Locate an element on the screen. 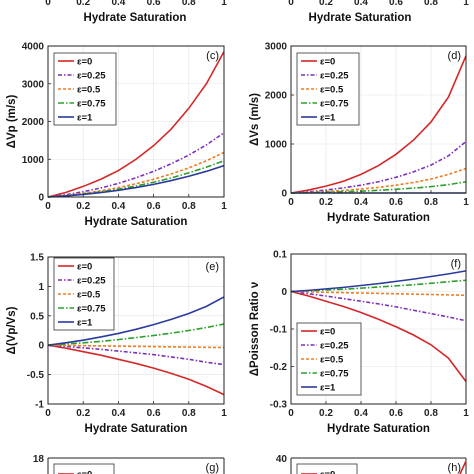 The width and height of the screenshot is (474, 474). ticks: 0 0.2 0.4 0.6 0.8 1 -1 -0.5 0 0.5 1 1.5 is located at coordinates (127, 336).